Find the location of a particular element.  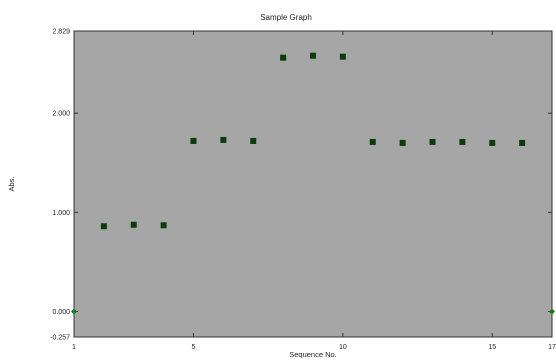

x-tick-label: 17 is located at coordinates (552, 347).